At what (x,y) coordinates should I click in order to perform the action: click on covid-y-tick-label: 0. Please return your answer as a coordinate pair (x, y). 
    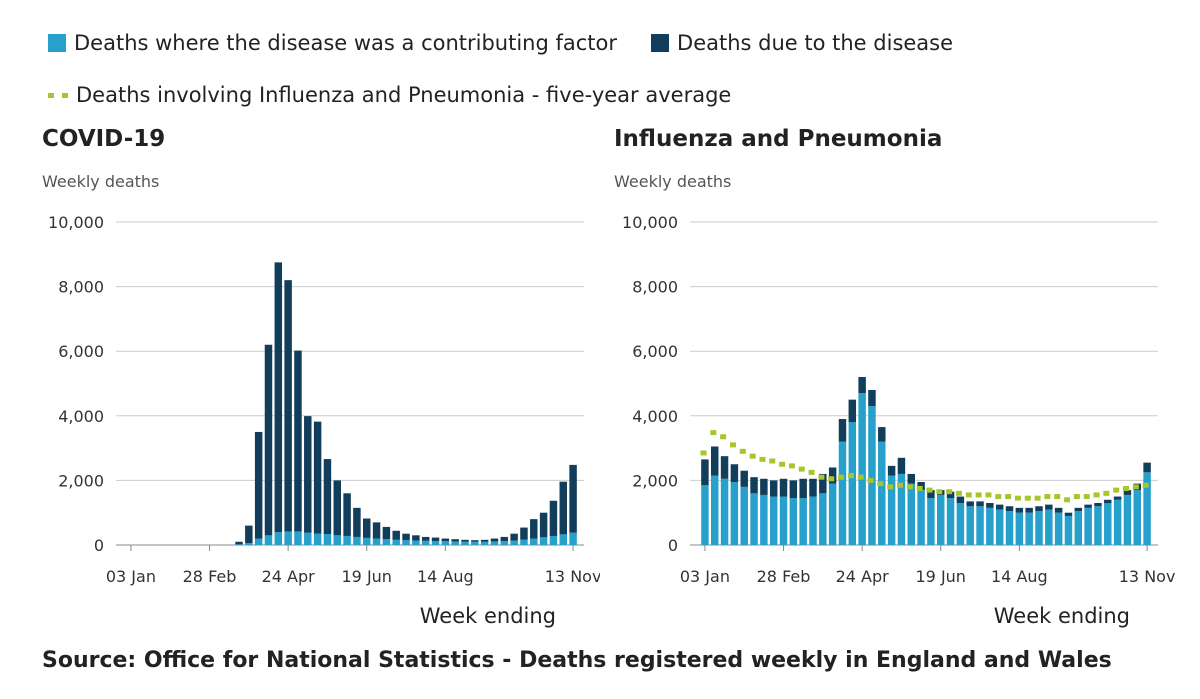
    Looking at the image, I should click on (99, 545).